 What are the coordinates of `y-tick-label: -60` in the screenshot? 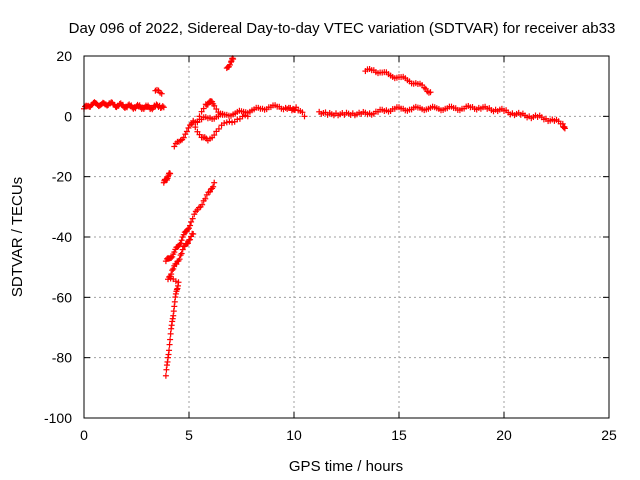 It's located at (62, 297).